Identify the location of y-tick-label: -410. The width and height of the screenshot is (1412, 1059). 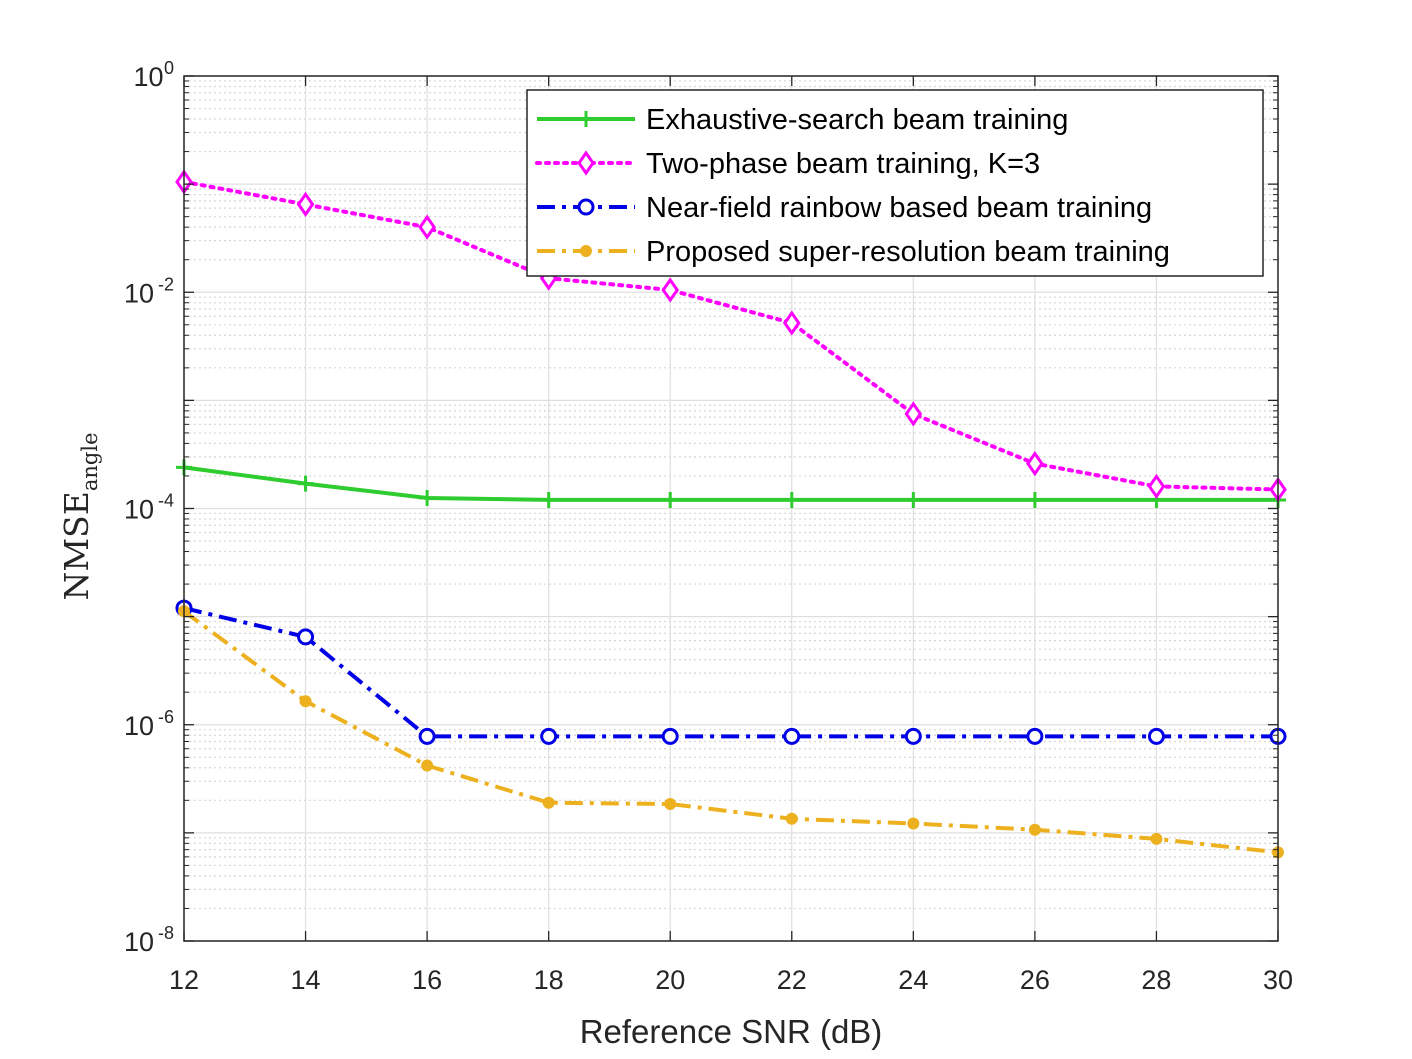
(149, 508).